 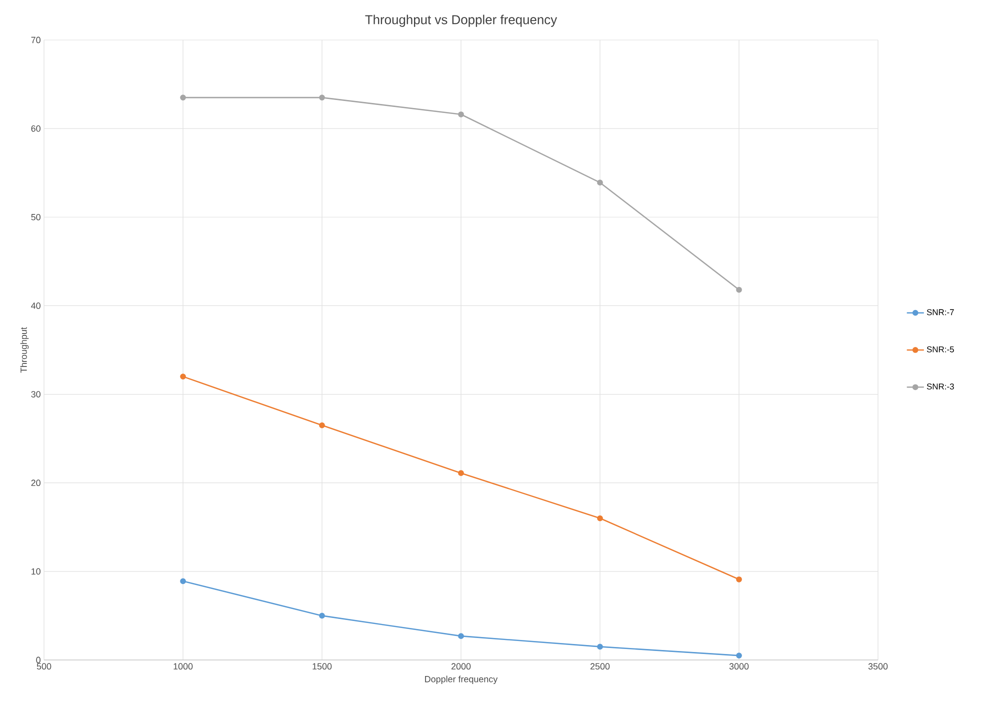 What do you see at coordinates (461, 20) in the screenshot?
I see `chart-title: Throughput vs Doppler frequency` at bounding box center [461, 20].